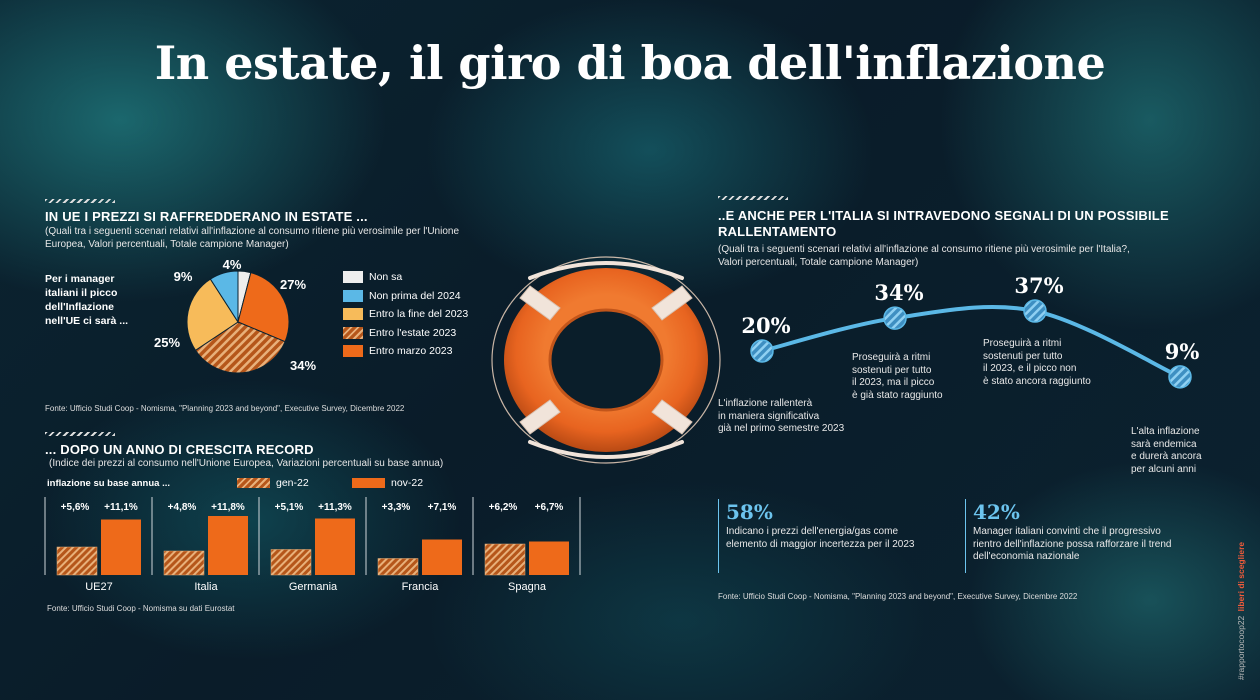 The image size is (1260, 700). What do you see at coordinates (781, 428) in the screenshot?
I see `note-line: già nel primo semestre 2023` at bounding box center [781, 428].